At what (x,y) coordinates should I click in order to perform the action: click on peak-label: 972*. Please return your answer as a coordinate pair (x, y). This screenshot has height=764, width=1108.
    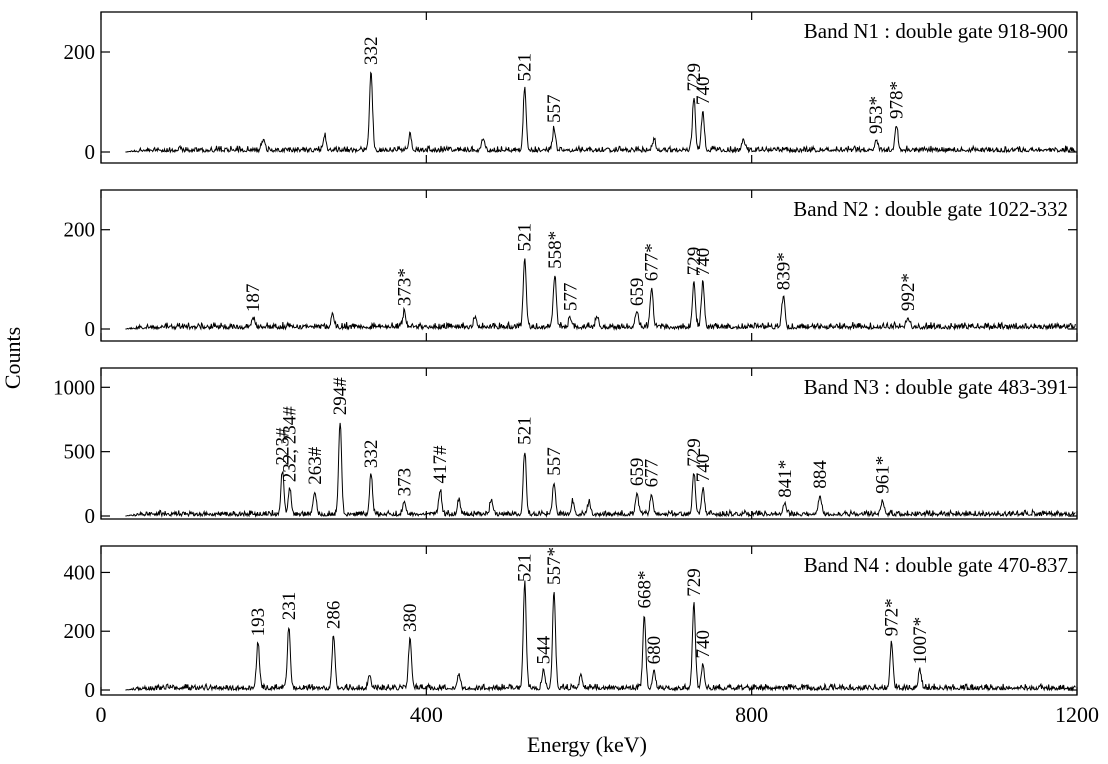
    Looking at the image, I should click on (892, 617).